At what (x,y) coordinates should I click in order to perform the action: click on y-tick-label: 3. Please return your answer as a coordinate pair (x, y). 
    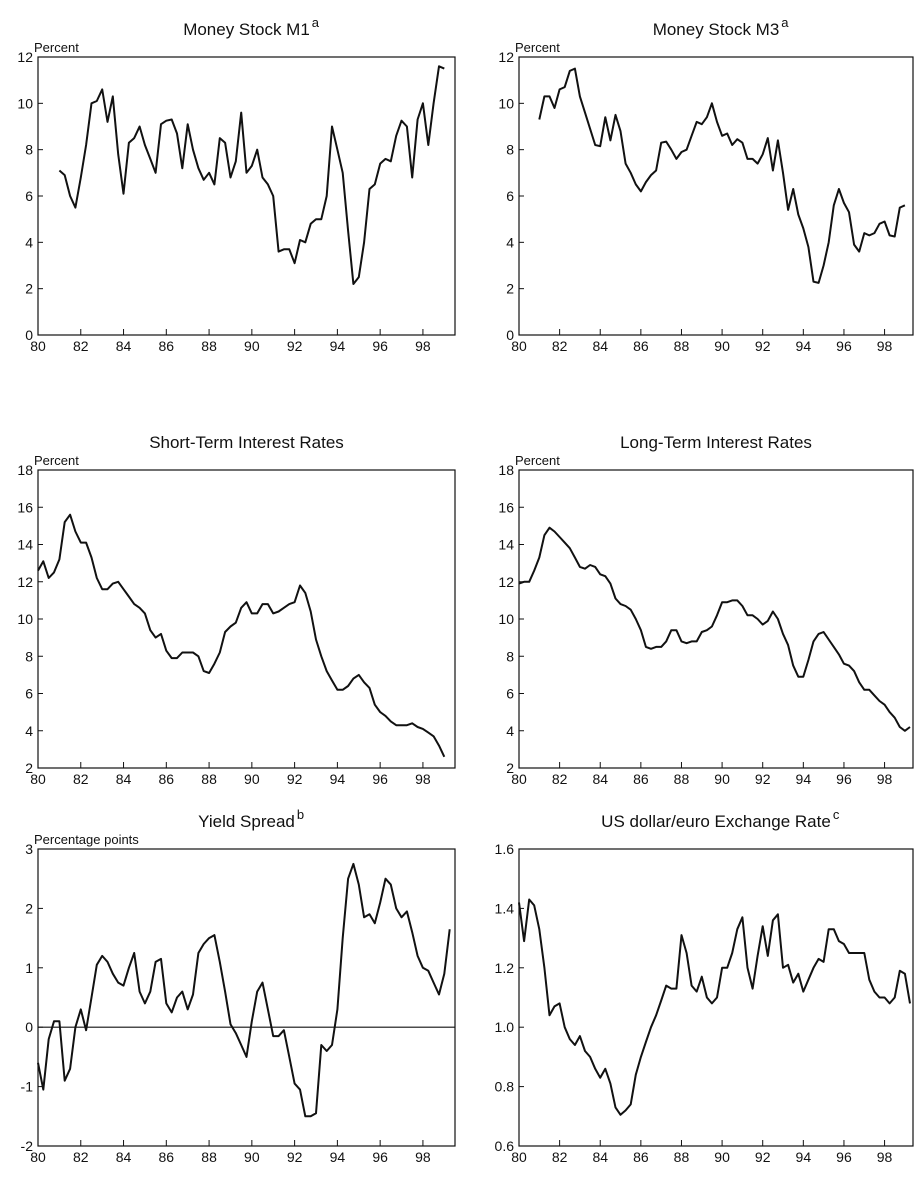
    Looking at the image, I should click on (29, 849).